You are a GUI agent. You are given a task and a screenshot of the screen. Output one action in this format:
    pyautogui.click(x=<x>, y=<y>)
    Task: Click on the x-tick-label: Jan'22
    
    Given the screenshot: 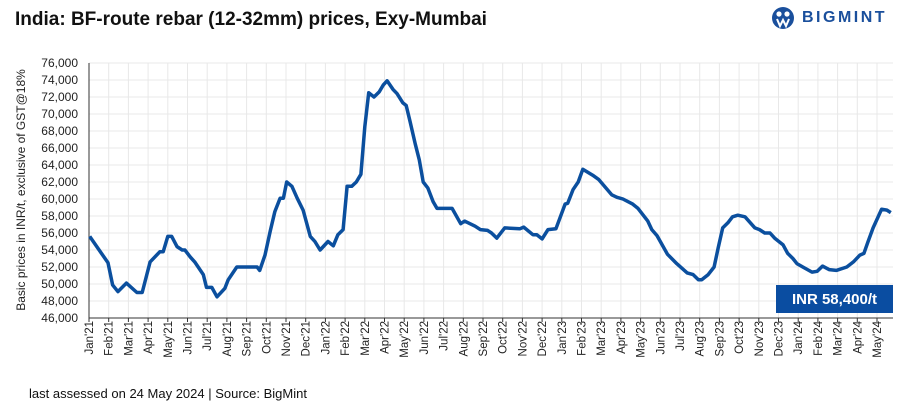 What is the action you would take?
    pyautogui.click(x=326, y=338)
    